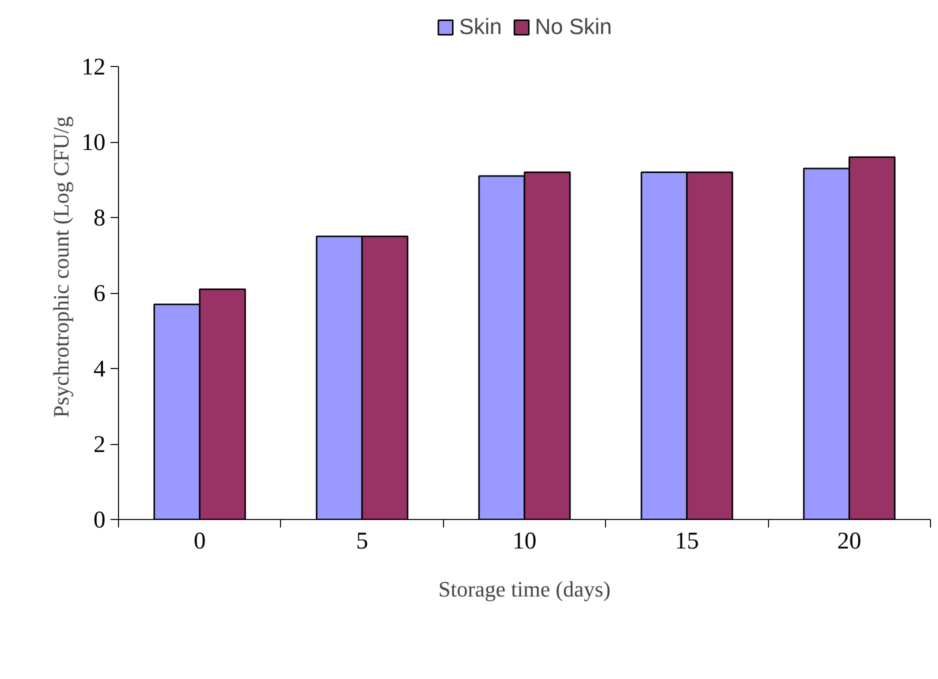  I want to click on x-tick-label: 0, so click(200, 541).